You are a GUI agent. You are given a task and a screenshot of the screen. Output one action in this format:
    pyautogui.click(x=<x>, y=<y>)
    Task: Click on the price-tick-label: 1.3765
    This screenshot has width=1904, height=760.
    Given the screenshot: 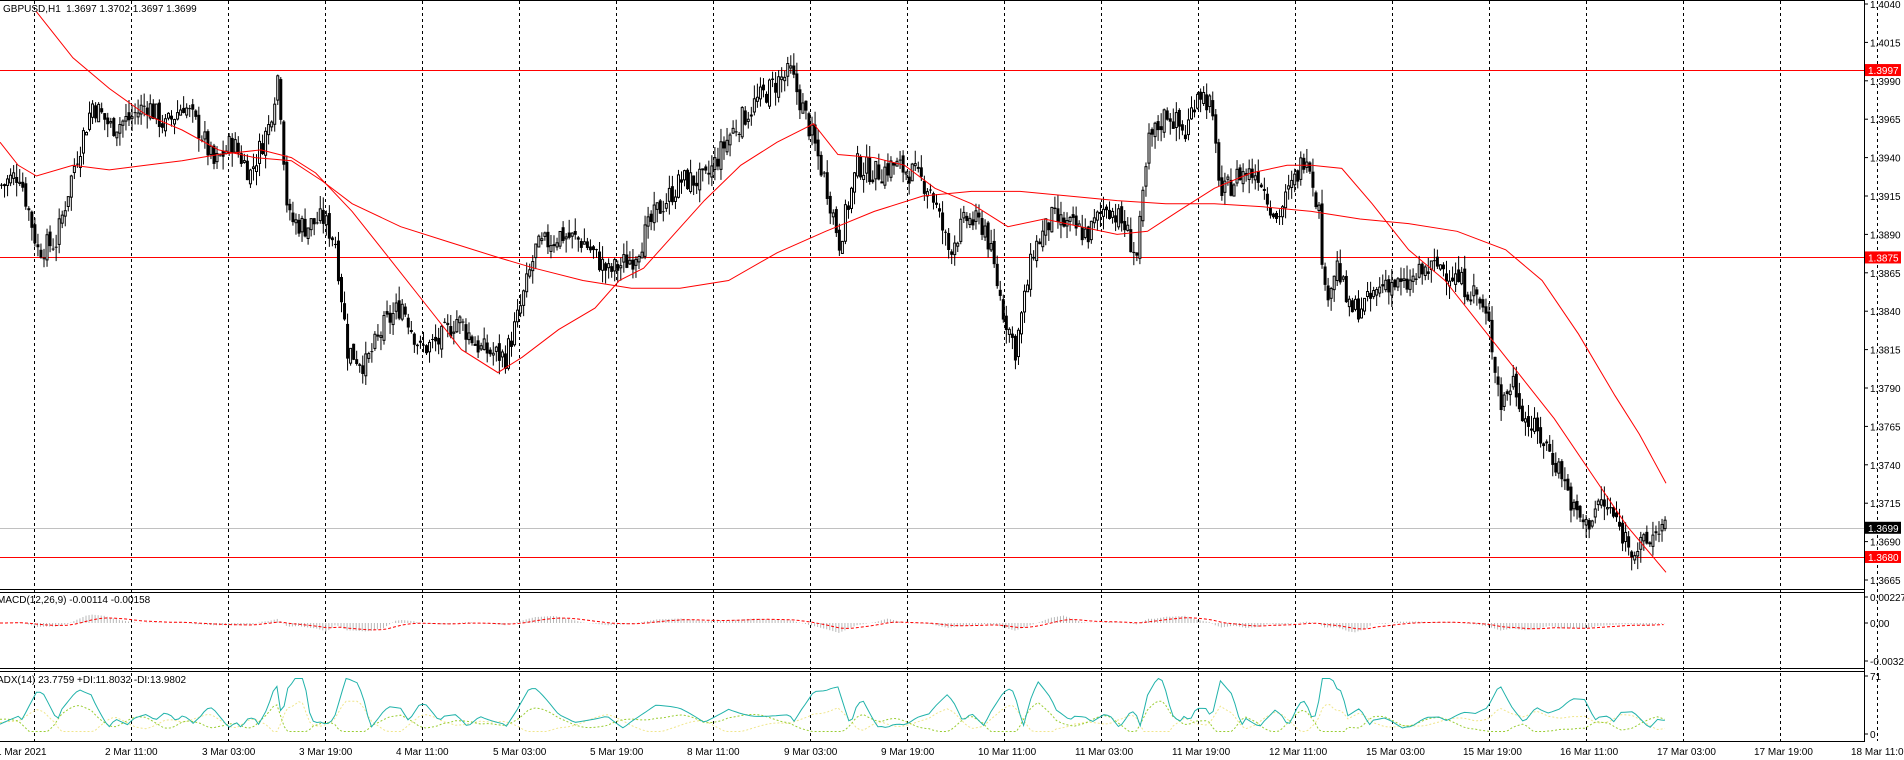 What is the action you would take?
    pyautogui.click(x=1885, y=427)
    